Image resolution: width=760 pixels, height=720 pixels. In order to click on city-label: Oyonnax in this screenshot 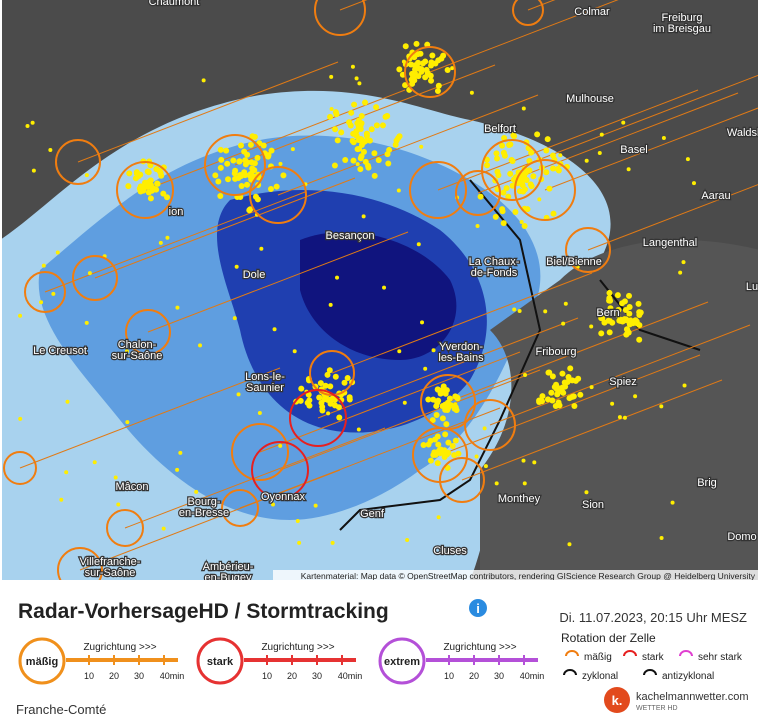, I will do `click(283, 497)`.